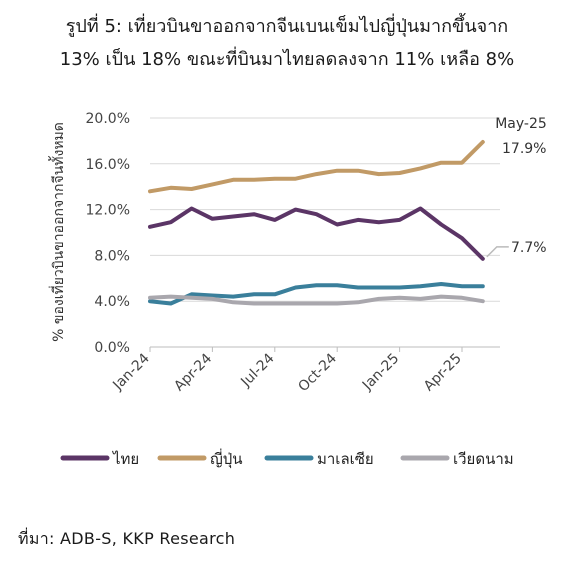 This screenshot has height=568, width=574. What do you see at coordinates (112, 256) in the screenshot?
I see `y-tick-label: 8.0%` at bounding box center [112, 256].